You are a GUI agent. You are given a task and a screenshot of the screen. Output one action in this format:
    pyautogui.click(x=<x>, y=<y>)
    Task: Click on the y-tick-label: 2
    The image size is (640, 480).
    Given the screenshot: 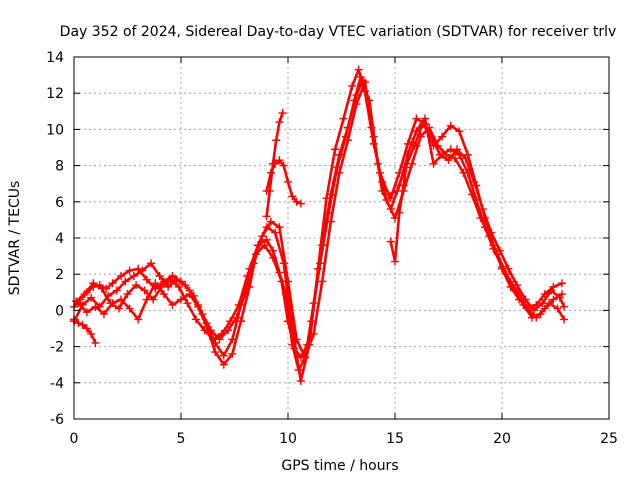 What is the action you would take?
    pyautogui.click(x=59, y=275)
    